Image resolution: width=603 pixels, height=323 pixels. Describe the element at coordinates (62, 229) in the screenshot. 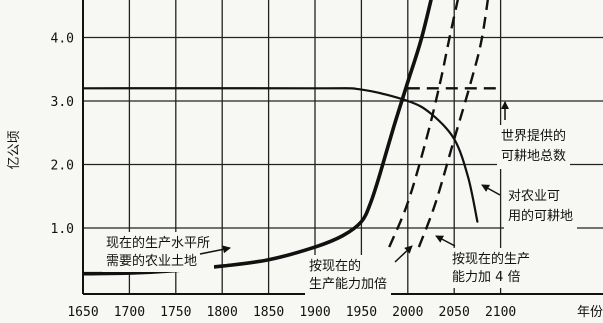

I see `y-tick-label: 1.0` at that location.